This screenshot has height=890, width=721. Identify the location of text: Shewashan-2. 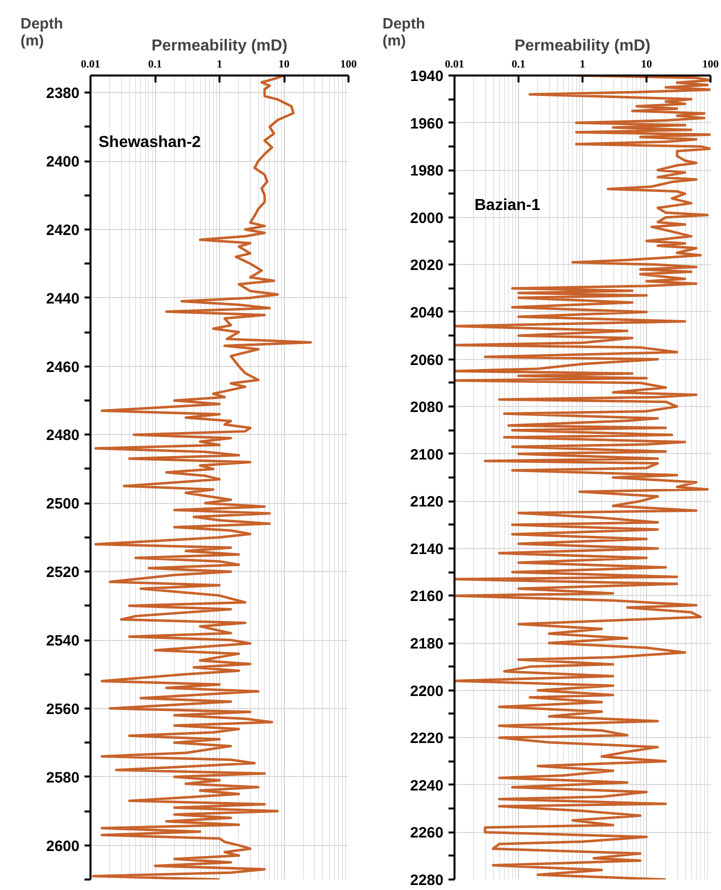
(149, 142).